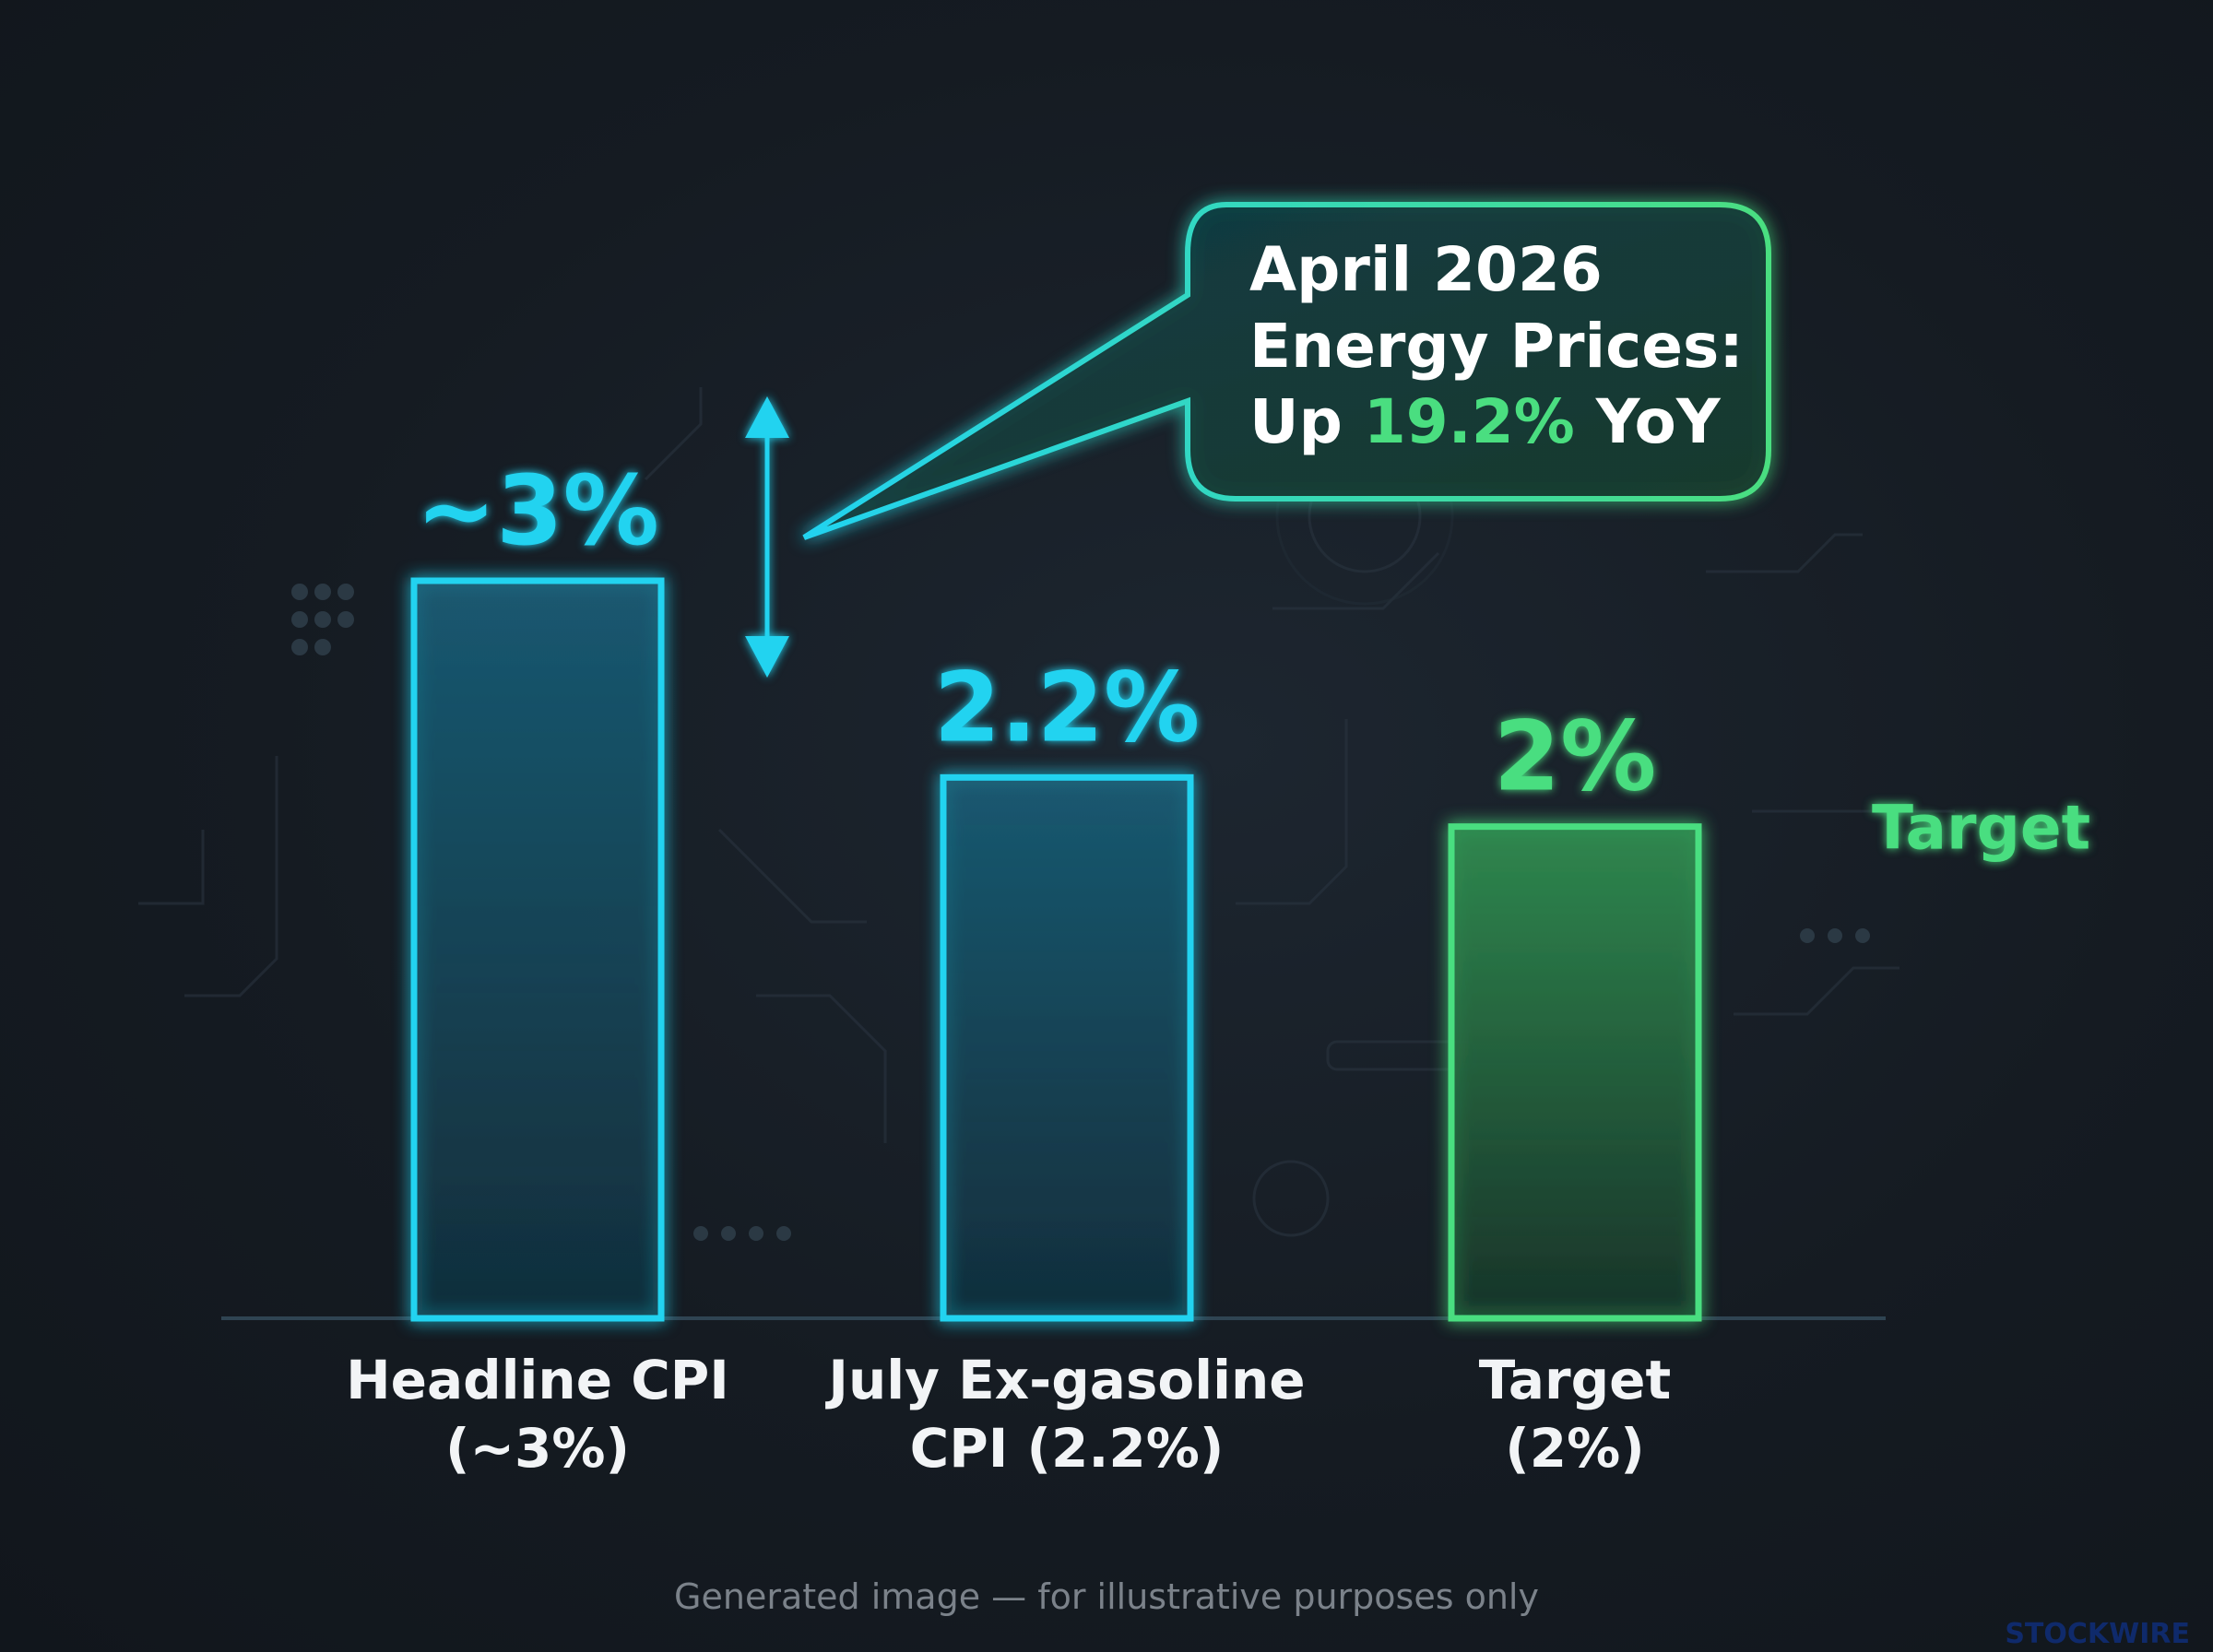  I want to click on category-label-0-line-1: (~3%), so click(537, 1448).